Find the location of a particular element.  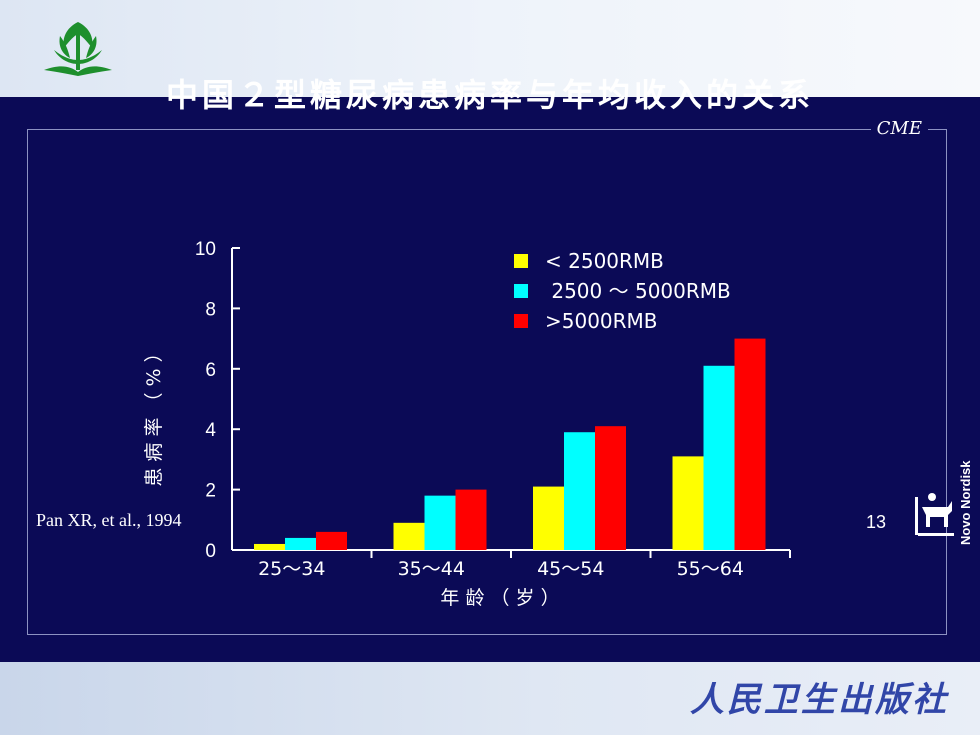

legend-label: 2500 ～ 5000RMB is located at coordinates (638, 291).